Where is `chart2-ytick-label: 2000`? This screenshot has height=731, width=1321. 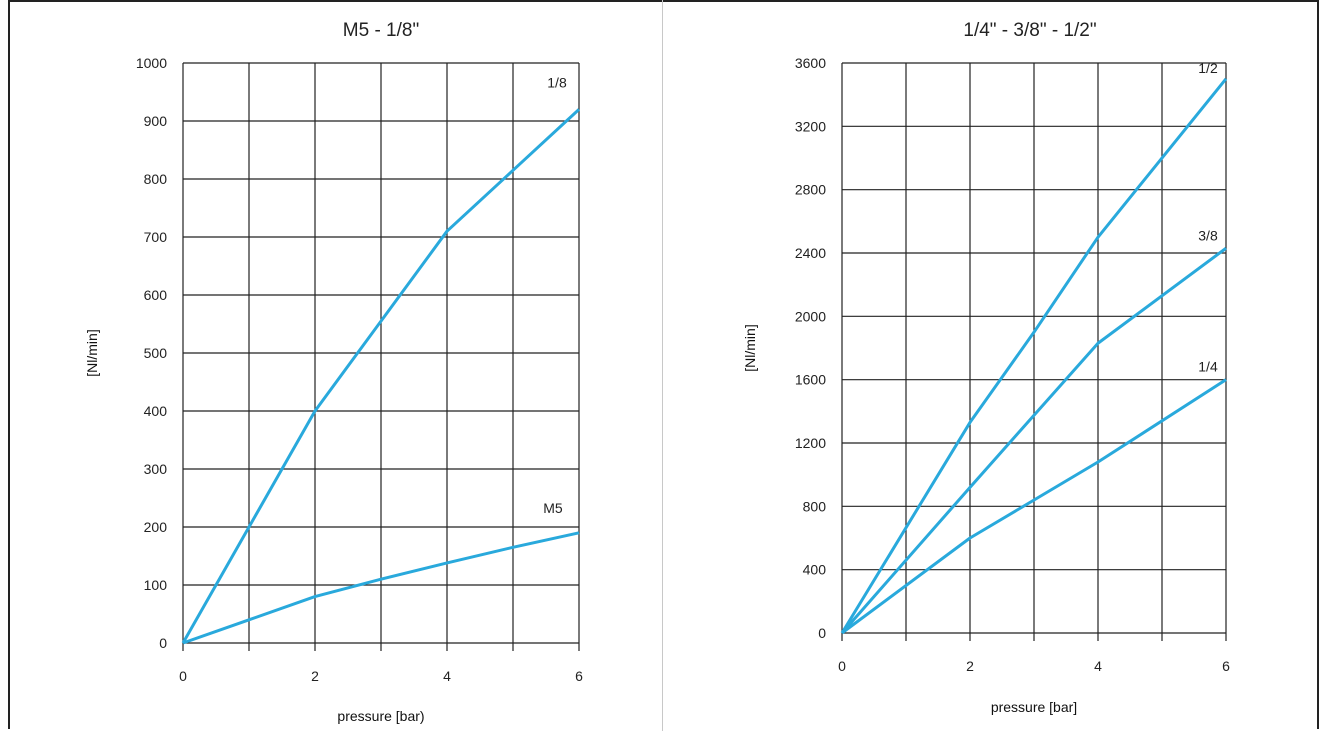
chart2-ytick-label: 2000 is located at coordinates (810, 316).